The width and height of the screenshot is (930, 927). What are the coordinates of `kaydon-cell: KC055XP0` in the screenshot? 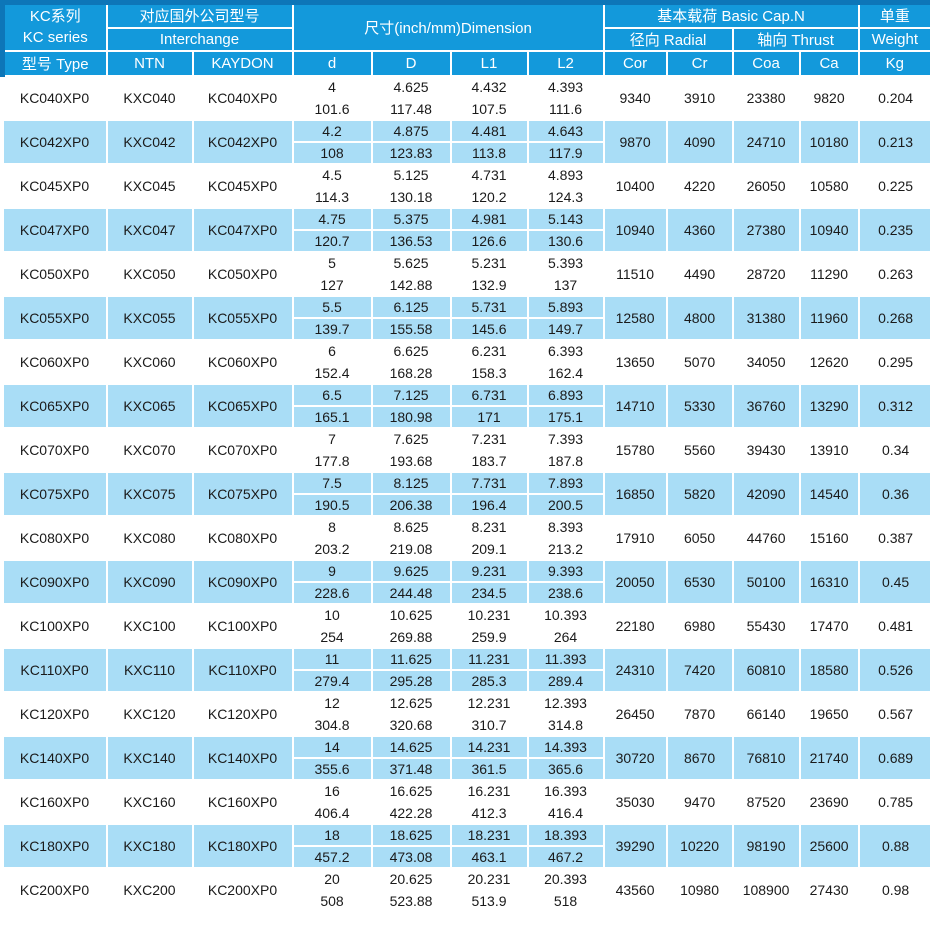 It's located at (242, 317).